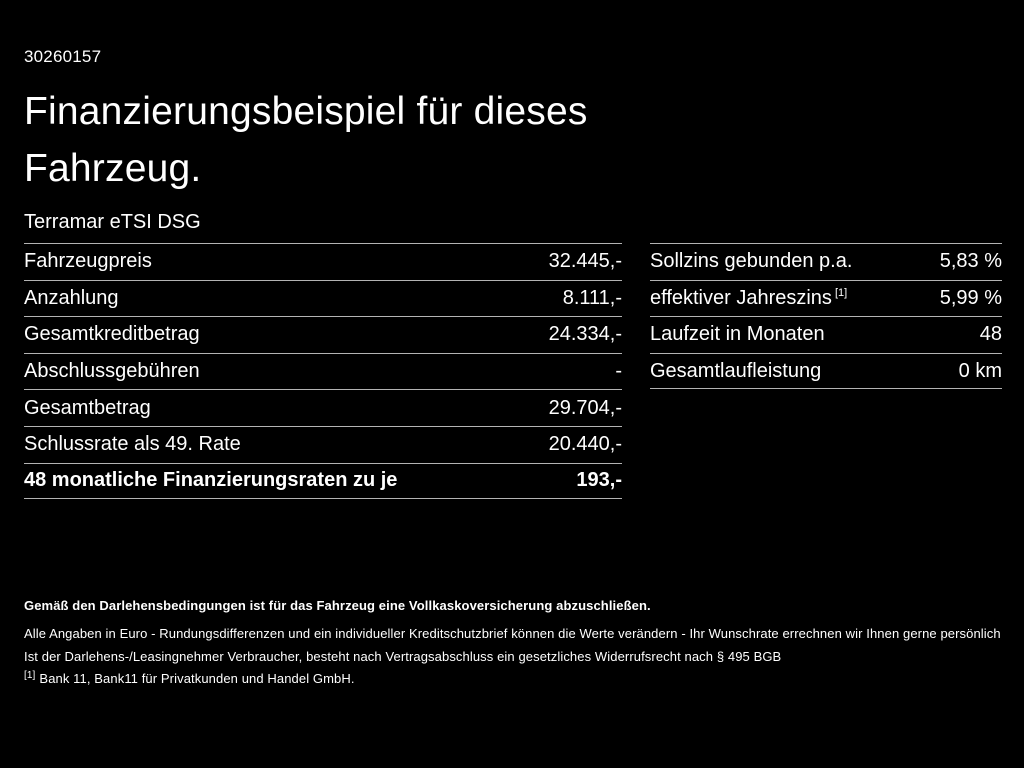 This screenshot has height=768, width=1024. I want to click on table-row-anzahlung: Anzahlung 8.111,-, so click(323, 298).